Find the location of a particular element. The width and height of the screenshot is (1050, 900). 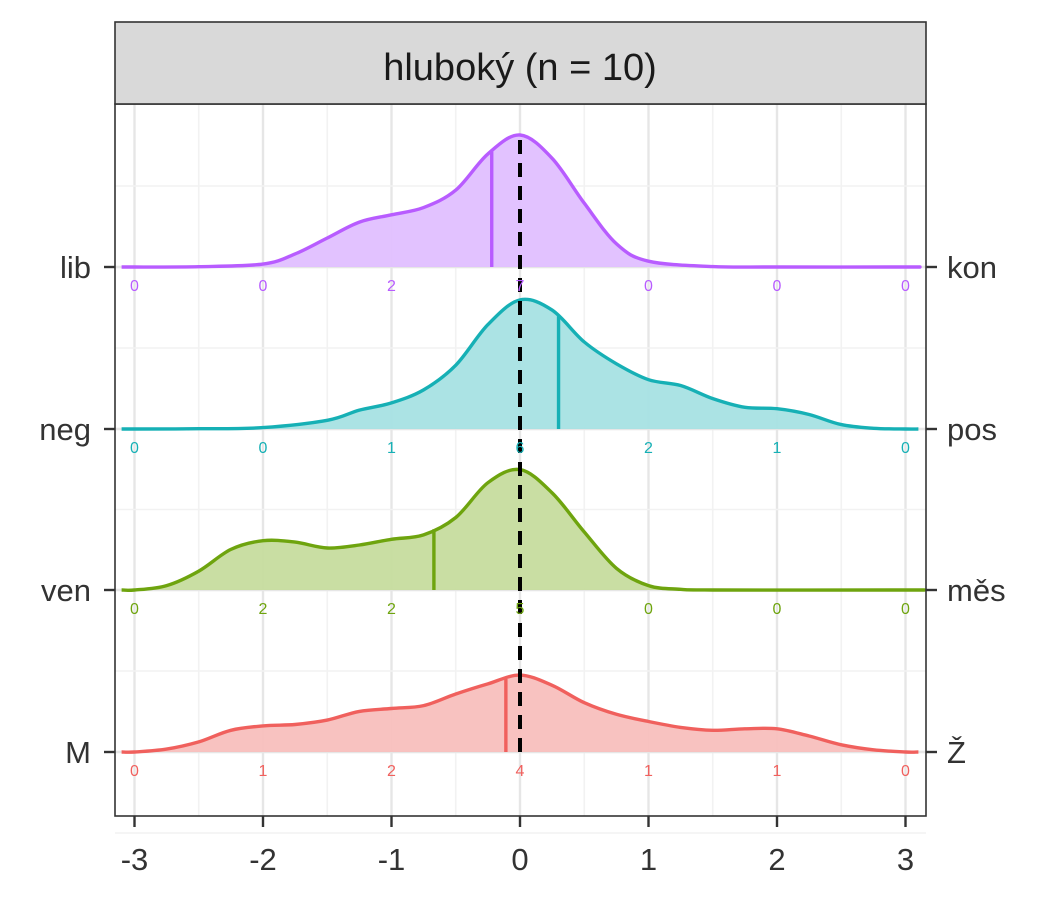

count-label: 4 is located at coordinates (520, 771).